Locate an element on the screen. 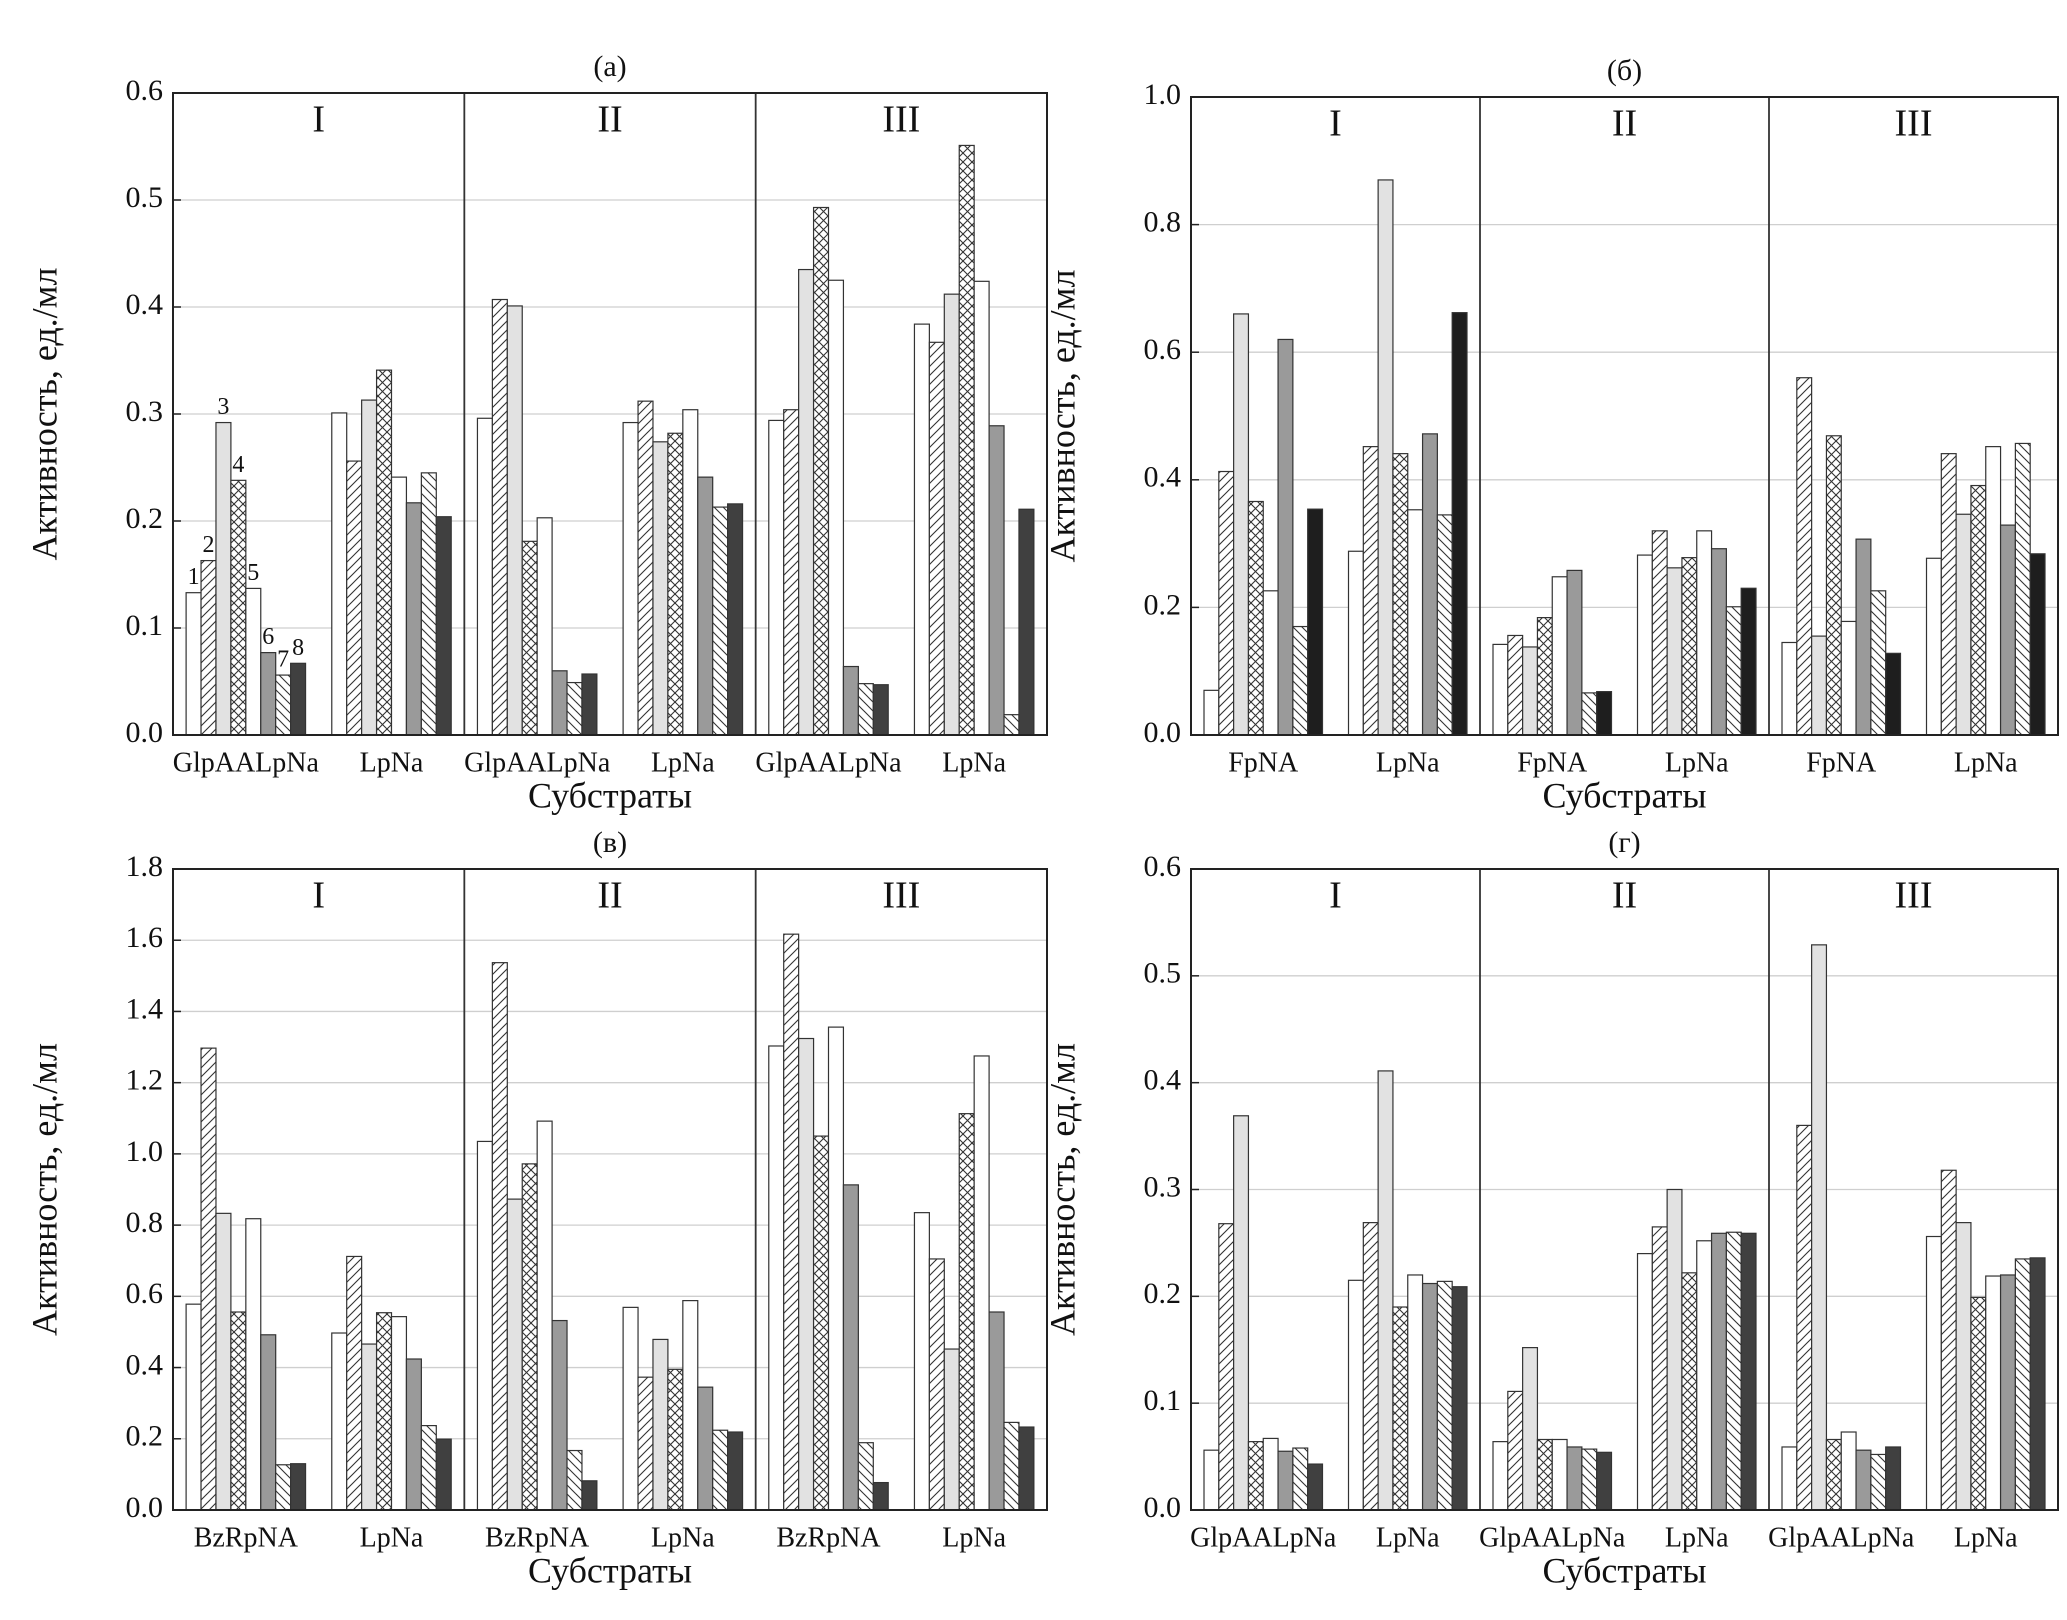  section-label: I is located at coordinates (1335, 124).